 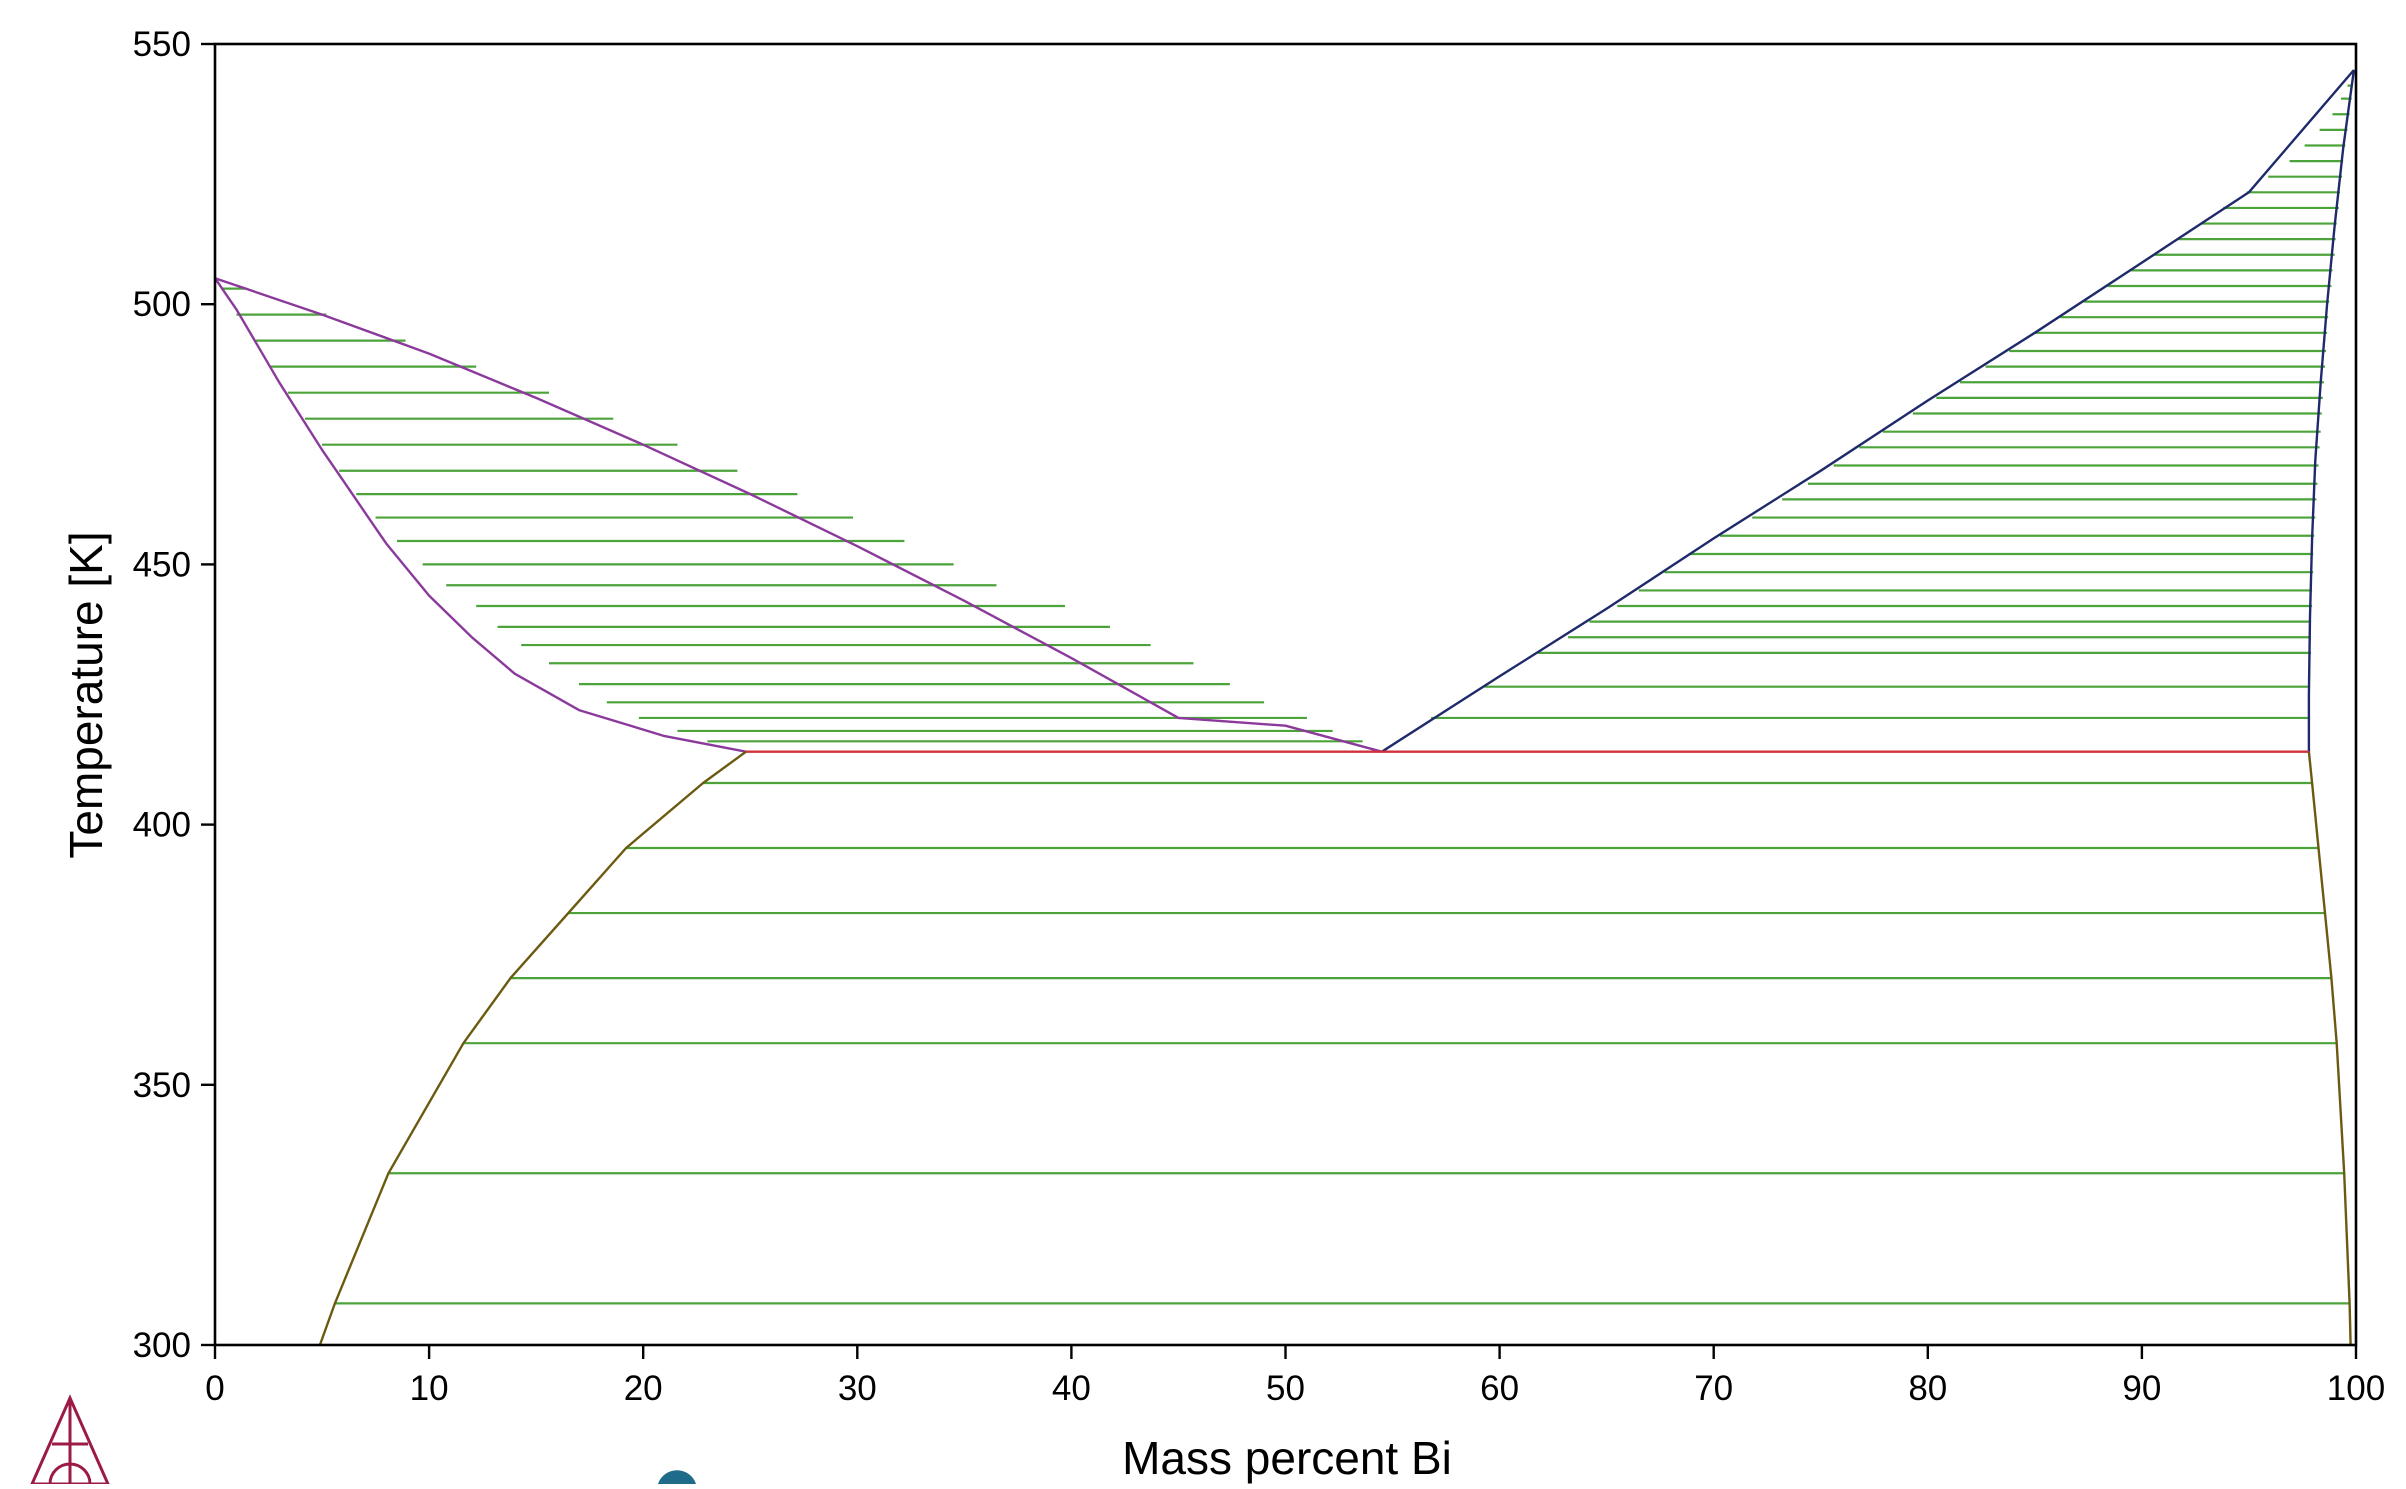 What do you see at coordinates (1499, 1388) in the screenshot?
I see `x-tick-label-60: 60` at bounding box center [1499, 1388].